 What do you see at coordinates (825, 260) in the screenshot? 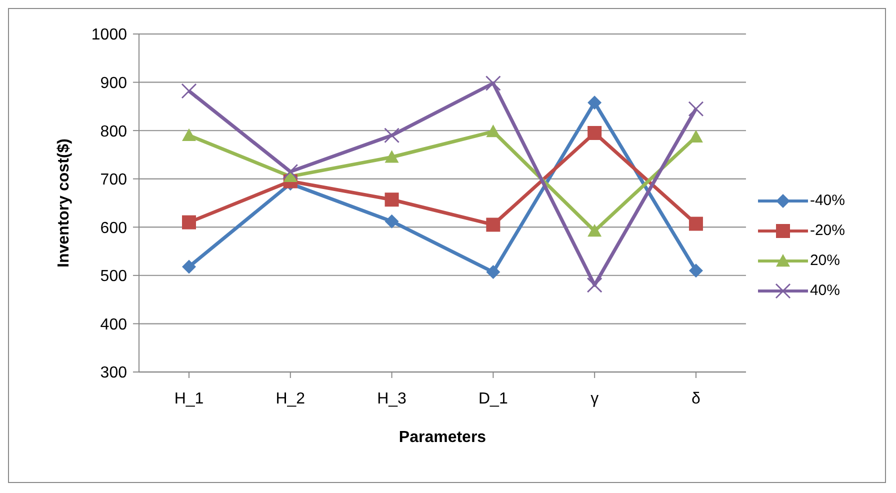
I see `legend-label: 20%` at bounding box center [825, 260].